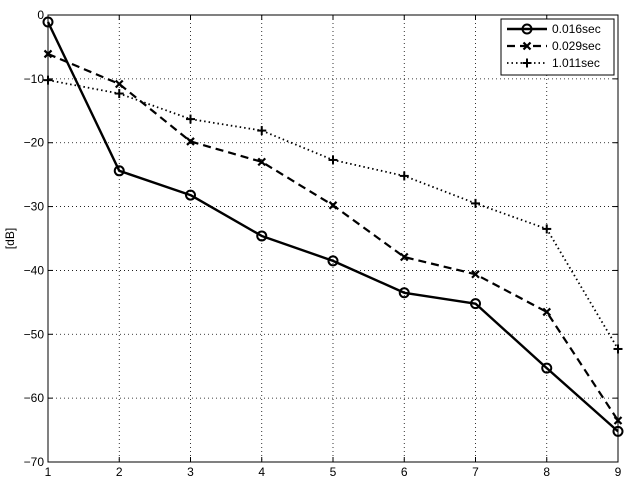  What do you see at coordinates (34, 270) in the screenshot?
I see `y-tick-label: −40` at bounding box center [34, 270].